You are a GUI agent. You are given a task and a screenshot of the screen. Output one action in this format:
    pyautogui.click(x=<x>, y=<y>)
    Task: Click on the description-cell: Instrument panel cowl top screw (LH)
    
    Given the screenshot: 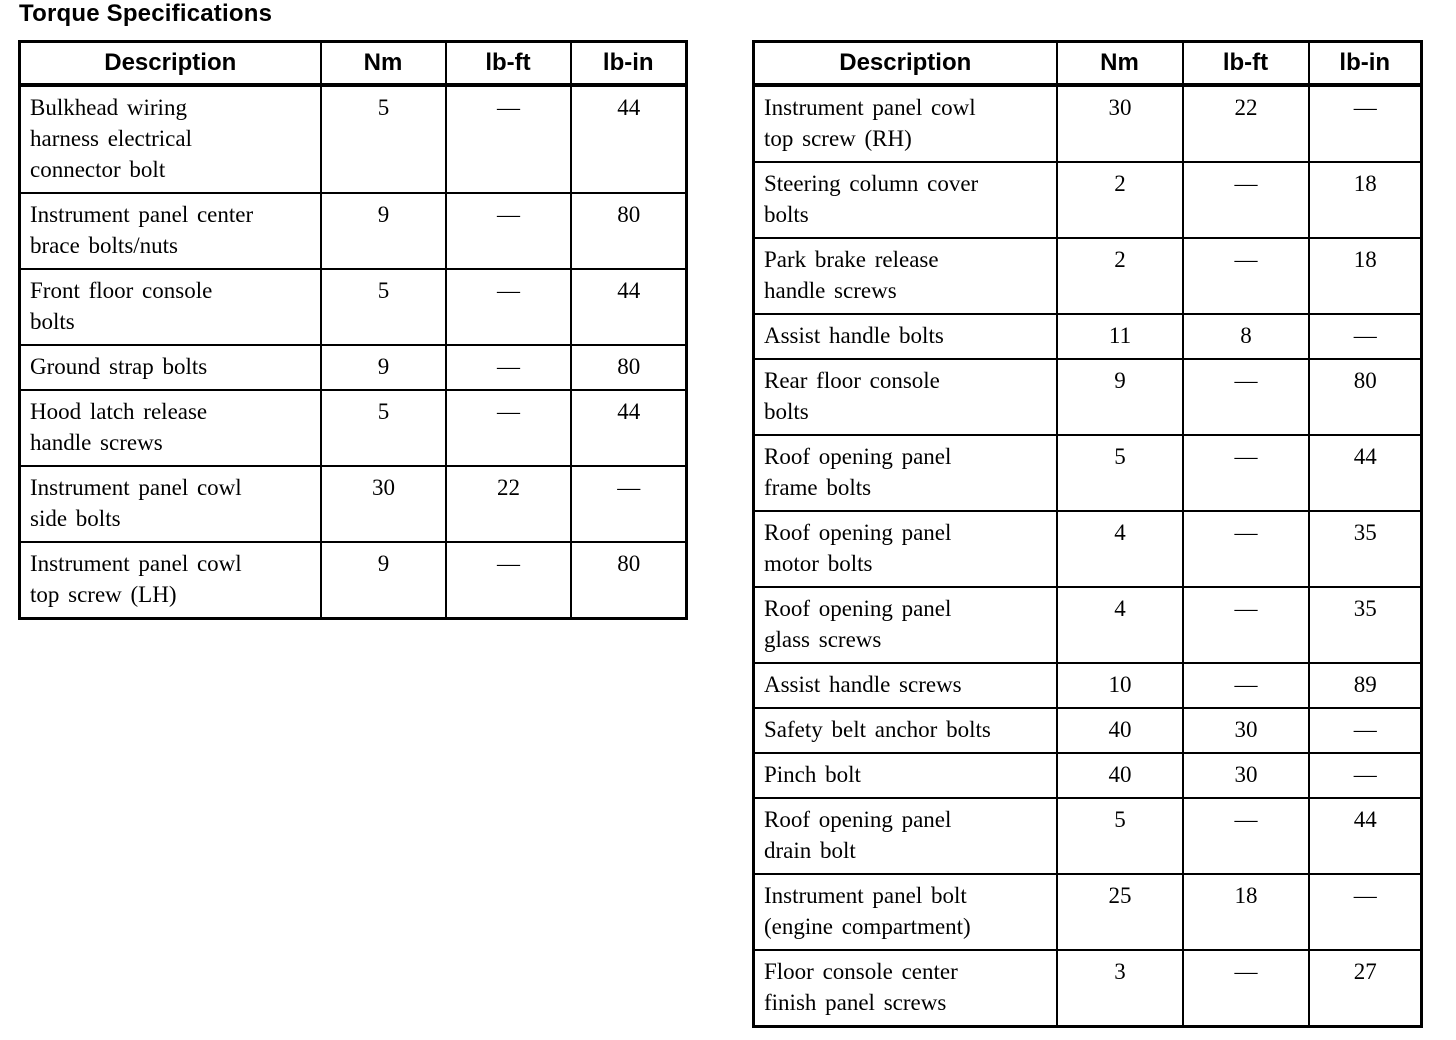 What is the action you would take?
    pyautogui.click(x=170, y=580)
    